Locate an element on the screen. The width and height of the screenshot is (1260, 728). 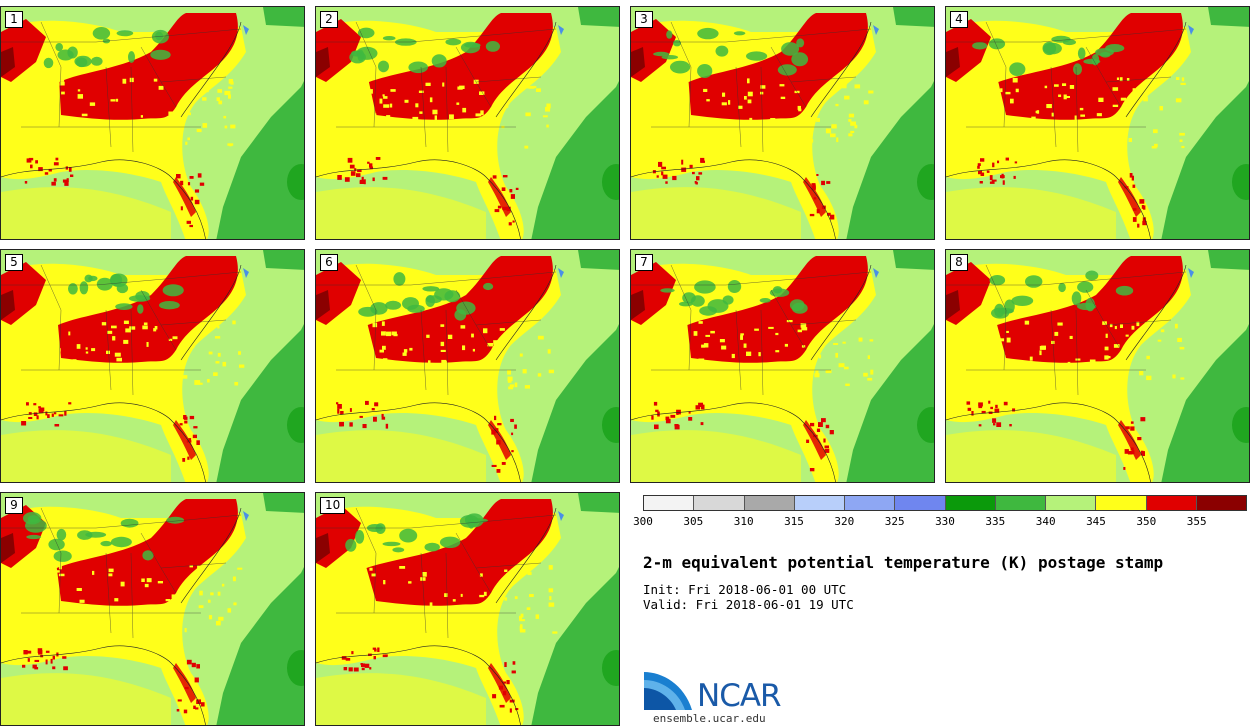
colorbar is located at coordinates (945, 503).